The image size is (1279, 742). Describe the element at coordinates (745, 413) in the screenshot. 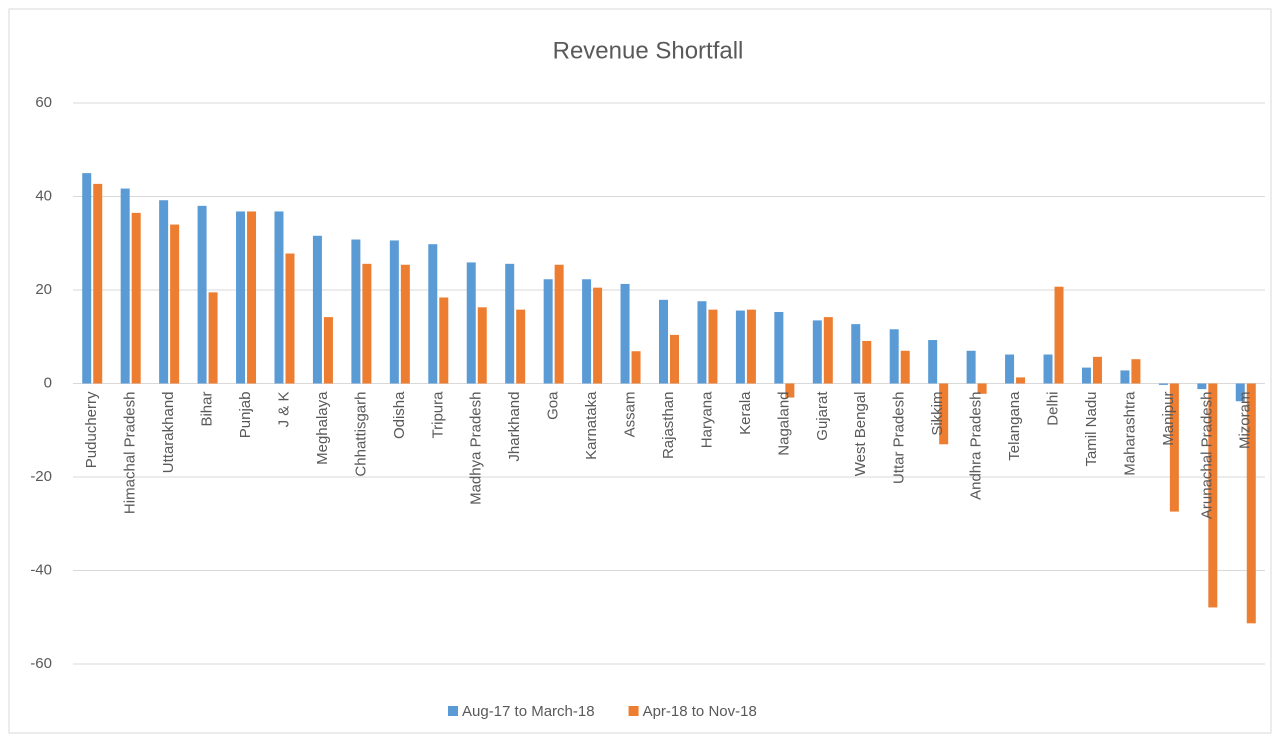

I see `x-tick-label: Kerala` at that location.